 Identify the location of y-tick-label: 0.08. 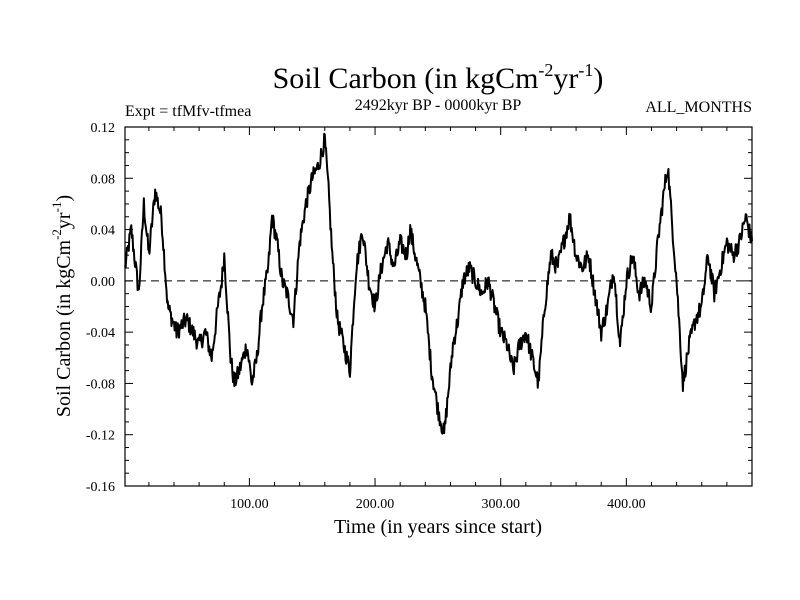
(103, 179).